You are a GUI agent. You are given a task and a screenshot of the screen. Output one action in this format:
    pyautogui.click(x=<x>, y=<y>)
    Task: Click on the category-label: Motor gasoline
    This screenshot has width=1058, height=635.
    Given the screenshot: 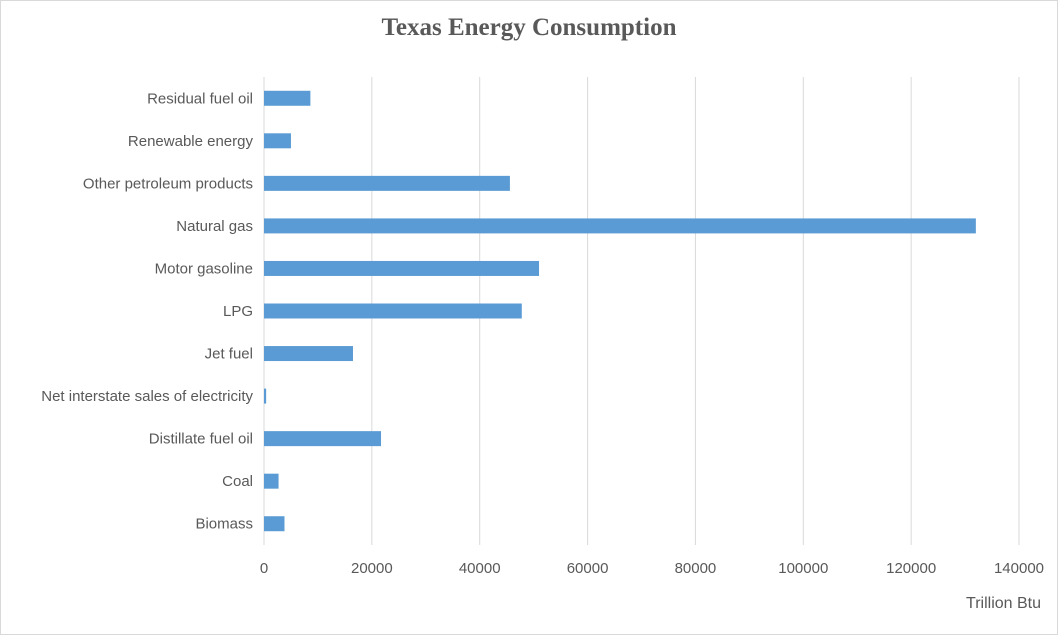 What is the action you would take?
    pyautogui.click(x=204, y=268)
    